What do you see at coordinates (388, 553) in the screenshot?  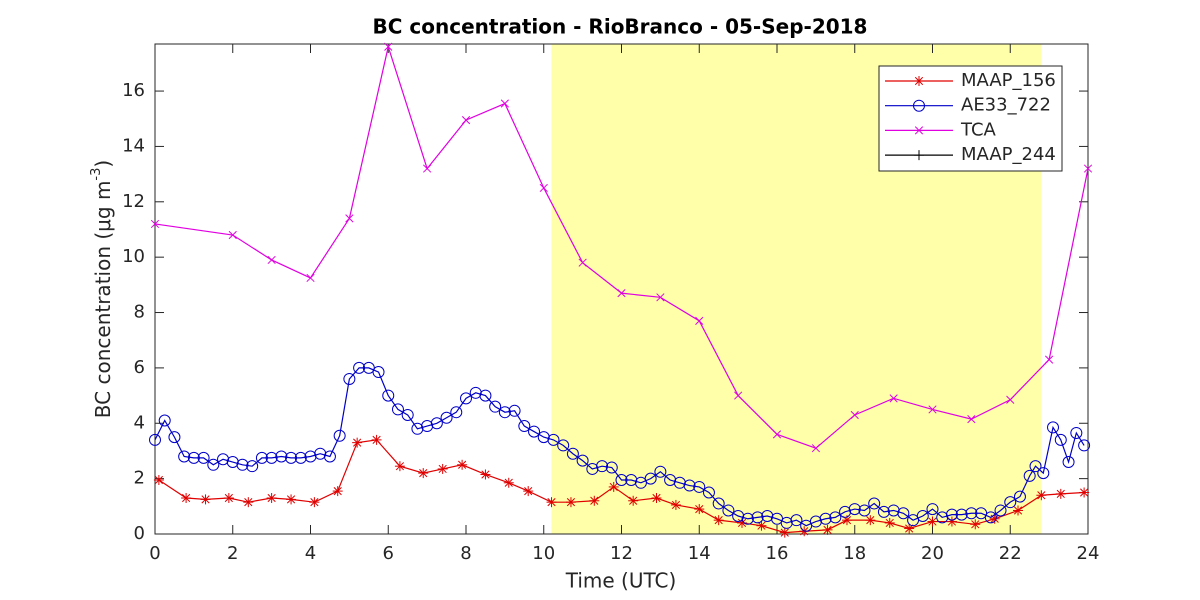 I see `x-tick-label: 6` at bounding box center [388, 553].